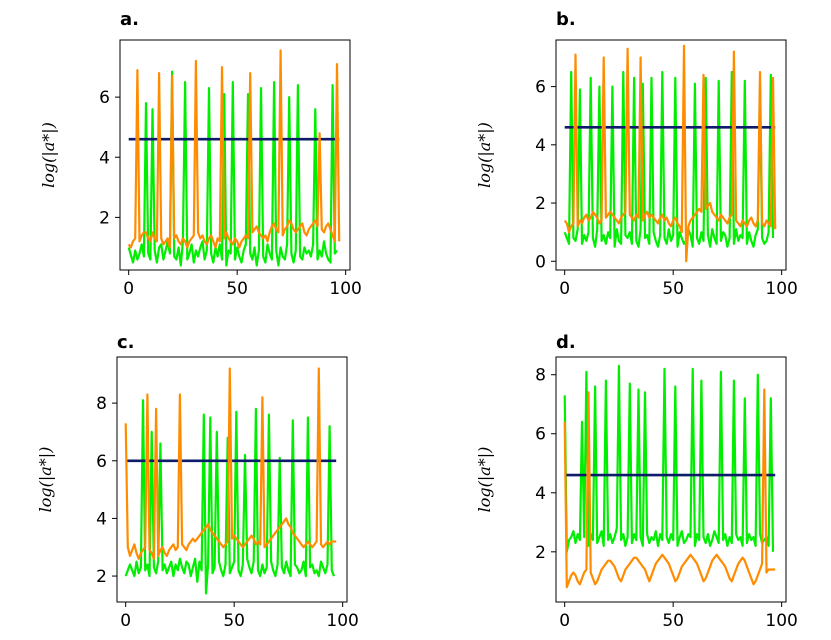  What do you see at coordinates (566, 19) in the screenshot?
I see `panel-label: b.` at bounding box center [566, 19].